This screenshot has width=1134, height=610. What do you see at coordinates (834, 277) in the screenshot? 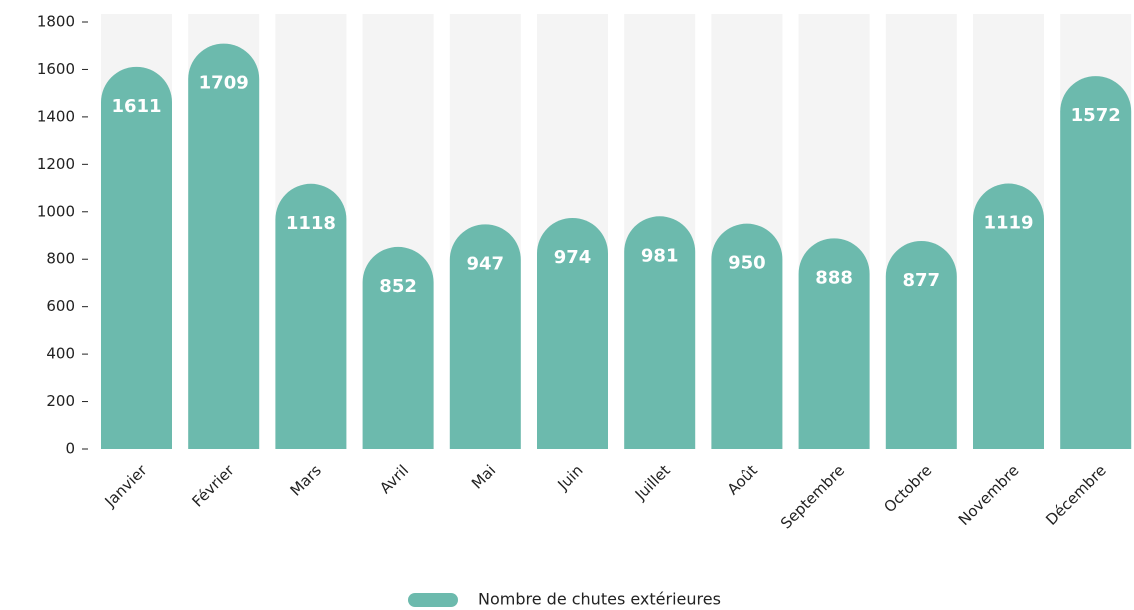
I see `data-label: 888` at bounding box center [834, 277].